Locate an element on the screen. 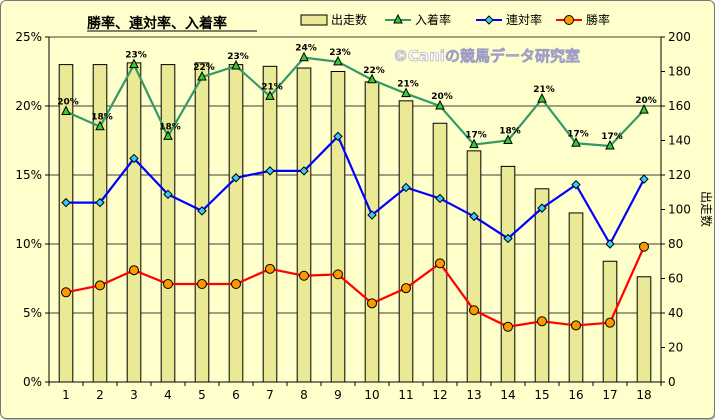 This screenshot has width=715, height=420. x-tick-label: 16 is located at coordinates (575, 395).